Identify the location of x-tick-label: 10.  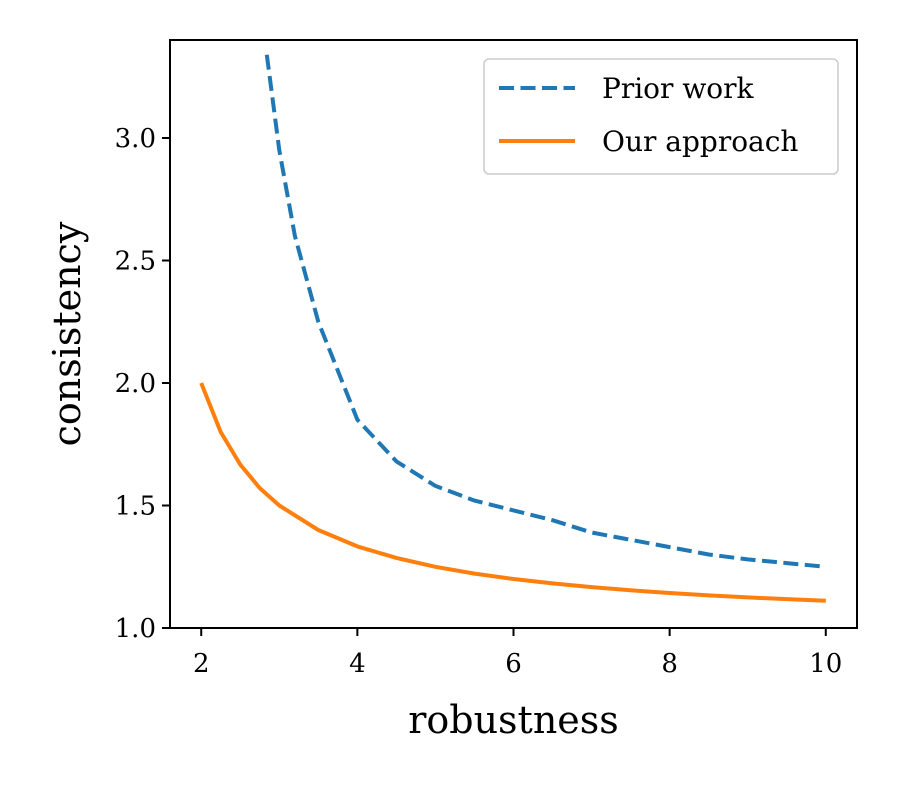
(825, 664).